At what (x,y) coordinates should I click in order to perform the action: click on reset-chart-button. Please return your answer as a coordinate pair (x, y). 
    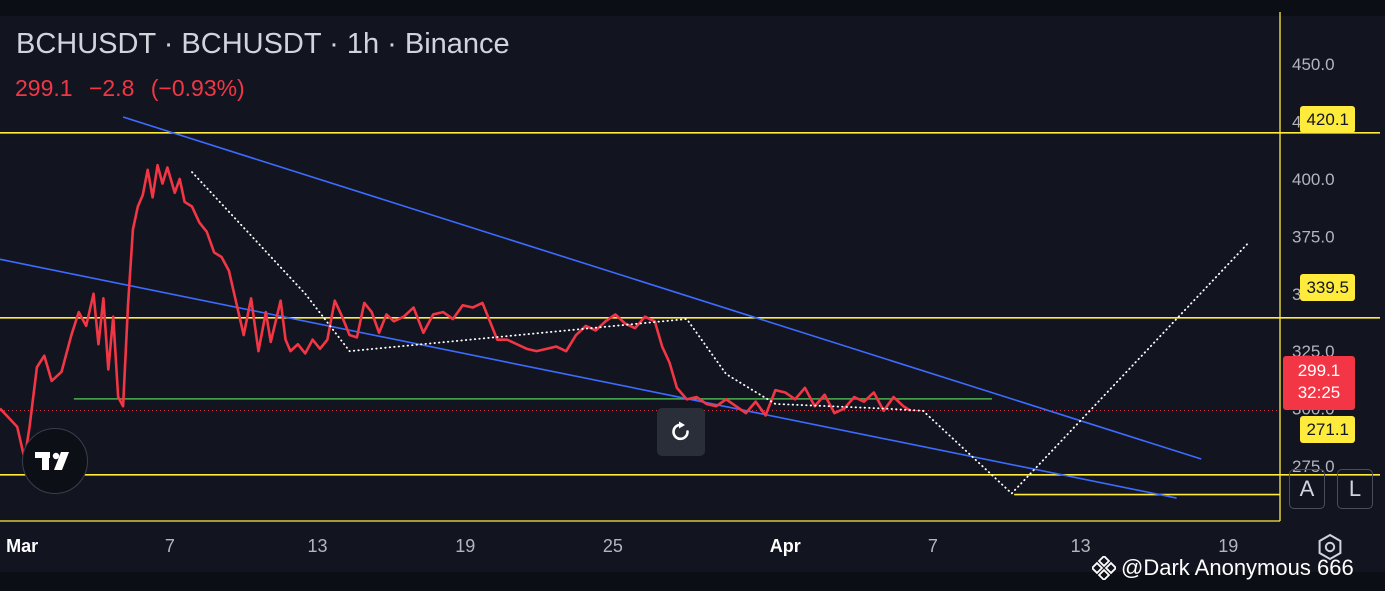
    Looking at the image, I should click on (681, 432).